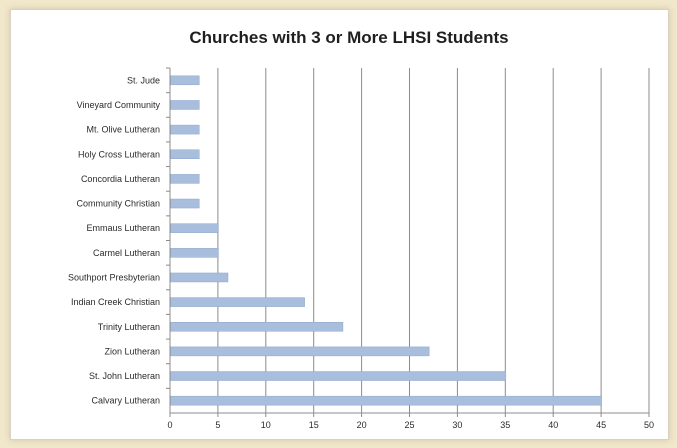 The width and height of the screenshot is (677, 448). I want to click on x-tick-label-25: 25, so click(409, 425).